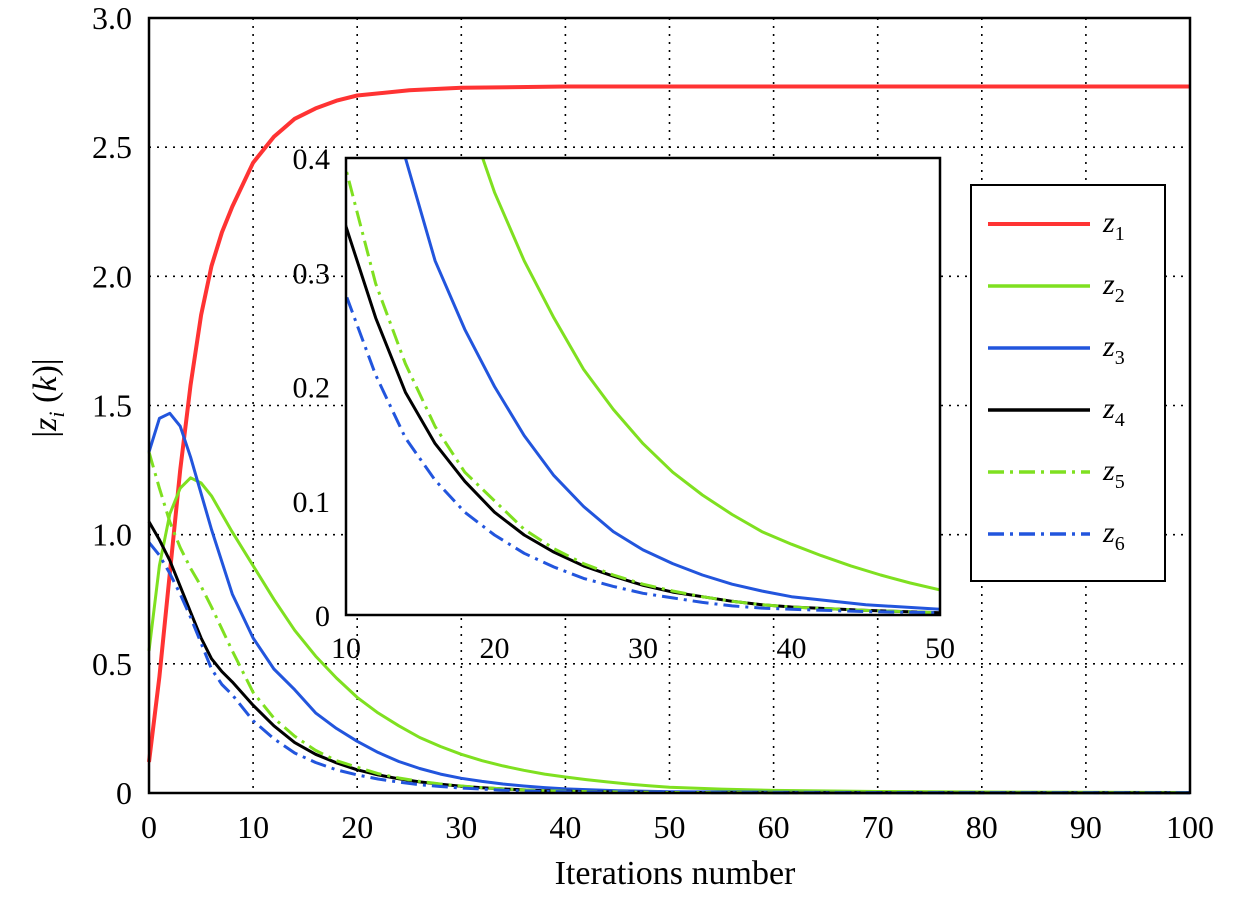 This screenshot has width=1260, height=899. I want to click on inset-y-tick-label: 0.4, so click(312, 159).